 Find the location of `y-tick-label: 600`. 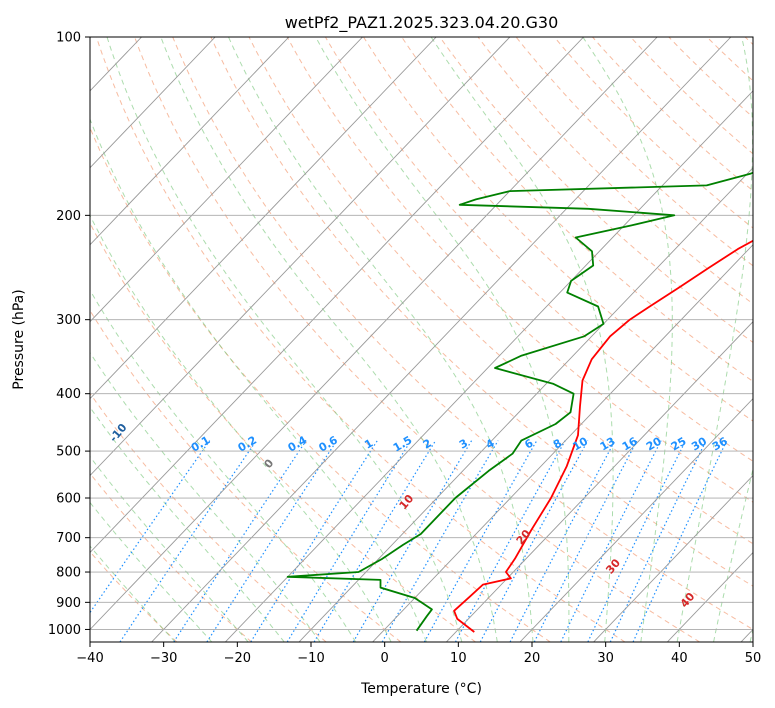

y-tick-label: 600 is located at coordinates (68, 499).